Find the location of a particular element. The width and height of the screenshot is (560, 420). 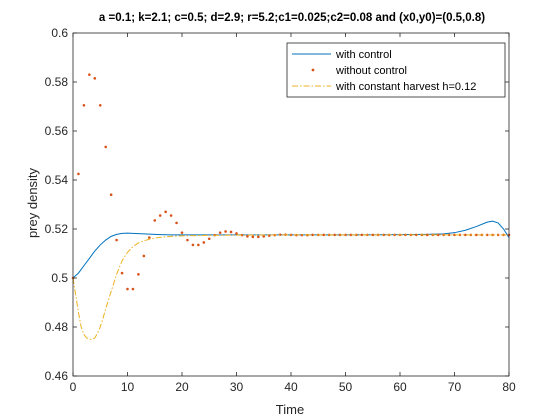

legend-label: with constant harvest h=0.12 is located at coordinates (405, 87).